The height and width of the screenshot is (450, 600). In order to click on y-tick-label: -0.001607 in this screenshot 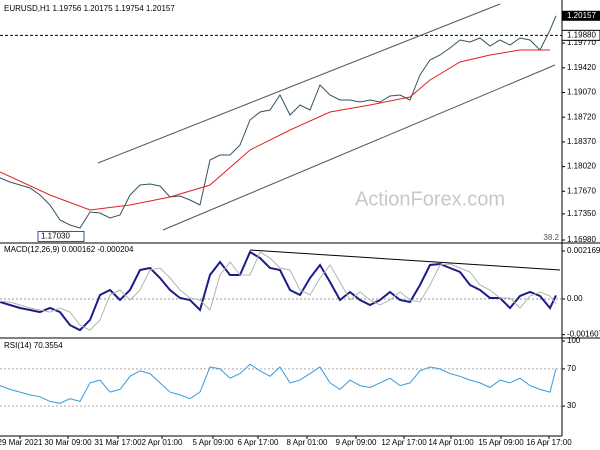, I will do `click(583, 334)`.